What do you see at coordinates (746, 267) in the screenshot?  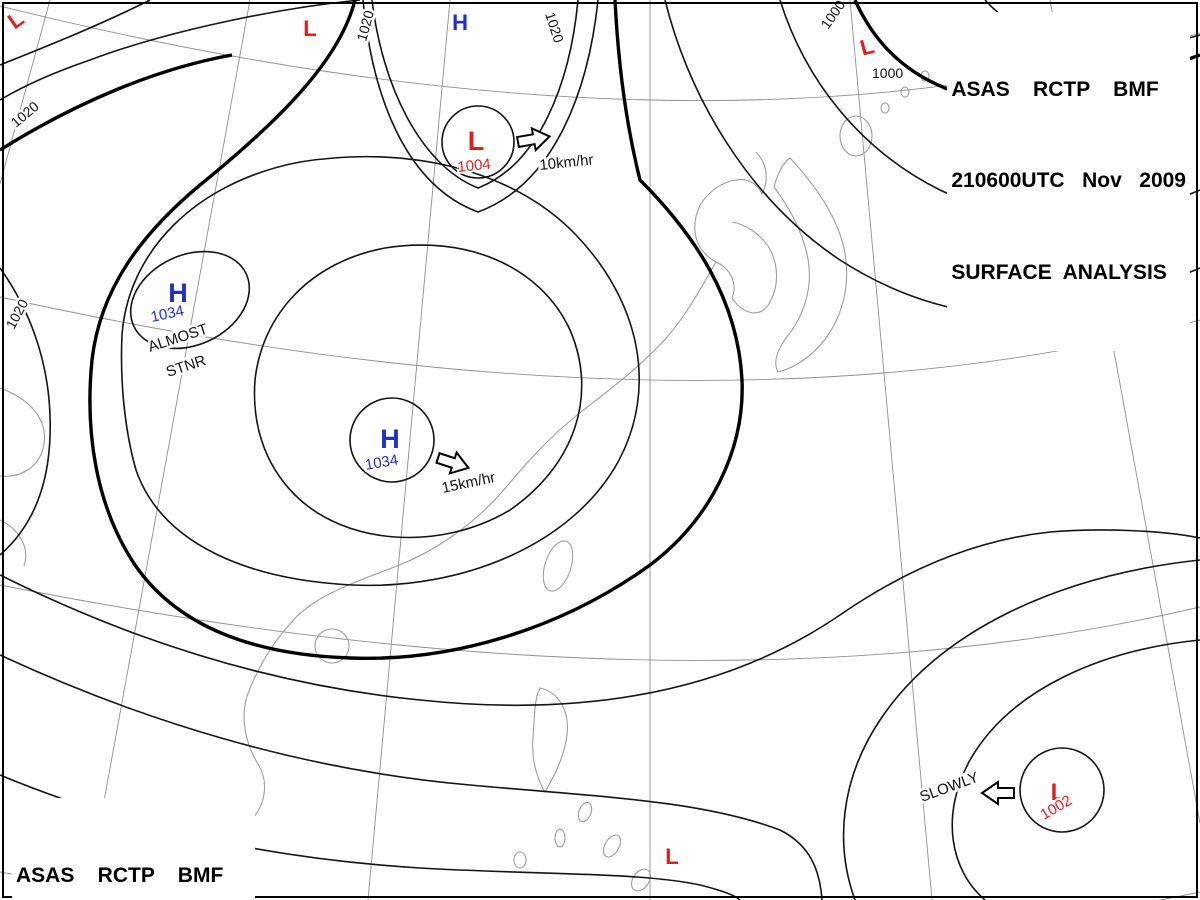 I see `coastline-korea` at bounding box center [746, 267].